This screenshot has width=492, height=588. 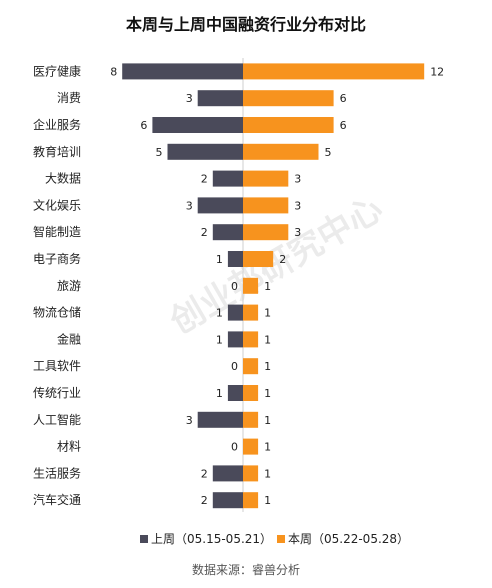 I want to click on category-label: 人工智能, so click(x=57, y=419).